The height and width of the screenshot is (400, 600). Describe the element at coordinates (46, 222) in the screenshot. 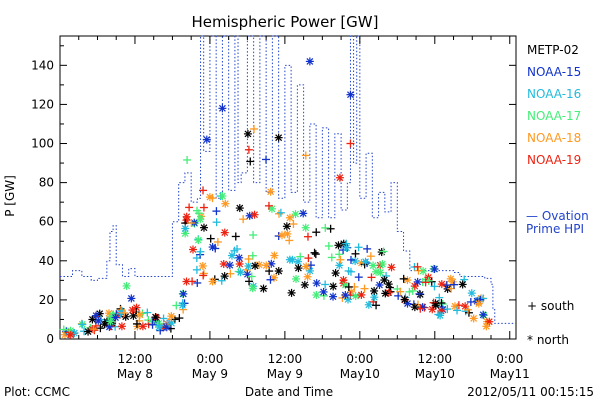

I see `y-tick-label: 60` at that location.